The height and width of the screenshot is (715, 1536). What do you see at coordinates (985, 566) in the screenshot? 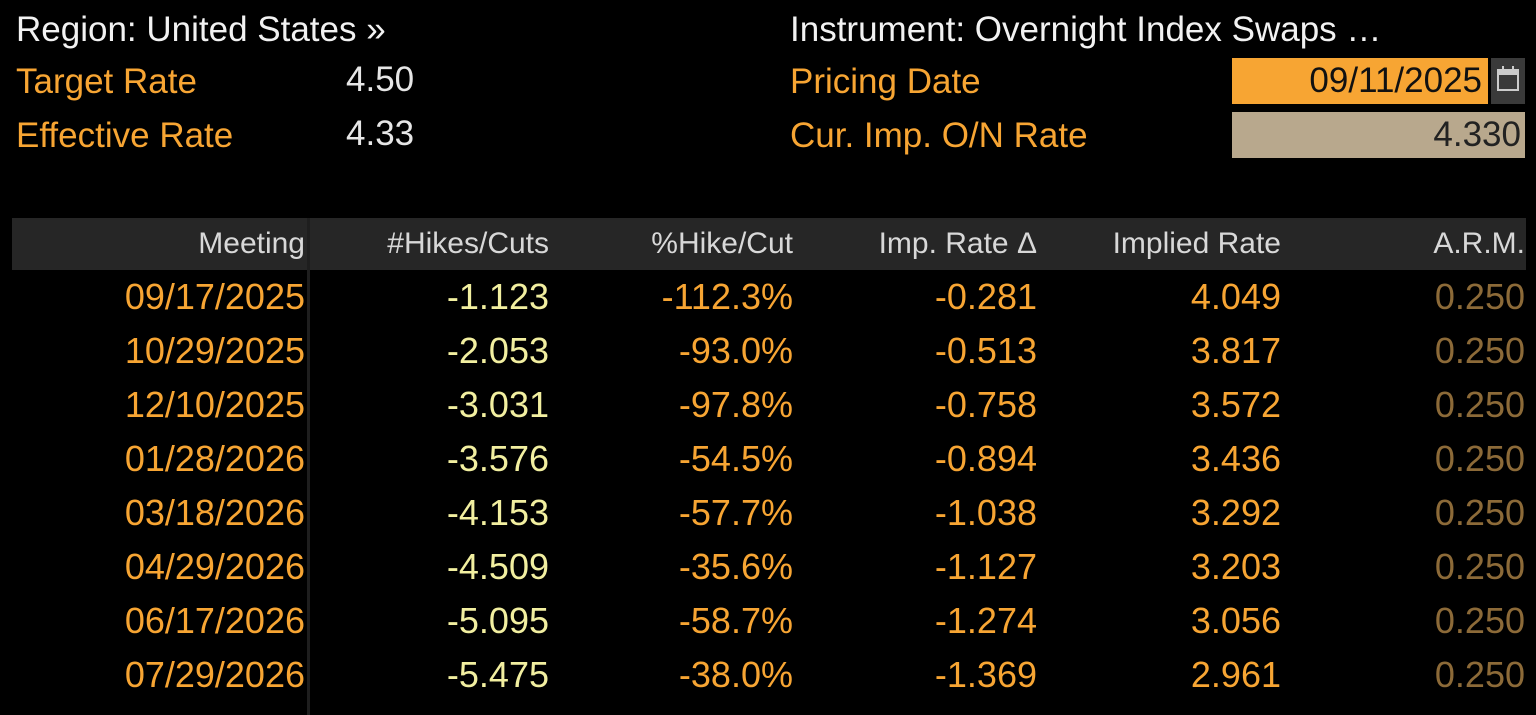
I see `imp-rate-delta: -1.127` at bounding box center [985, 566].